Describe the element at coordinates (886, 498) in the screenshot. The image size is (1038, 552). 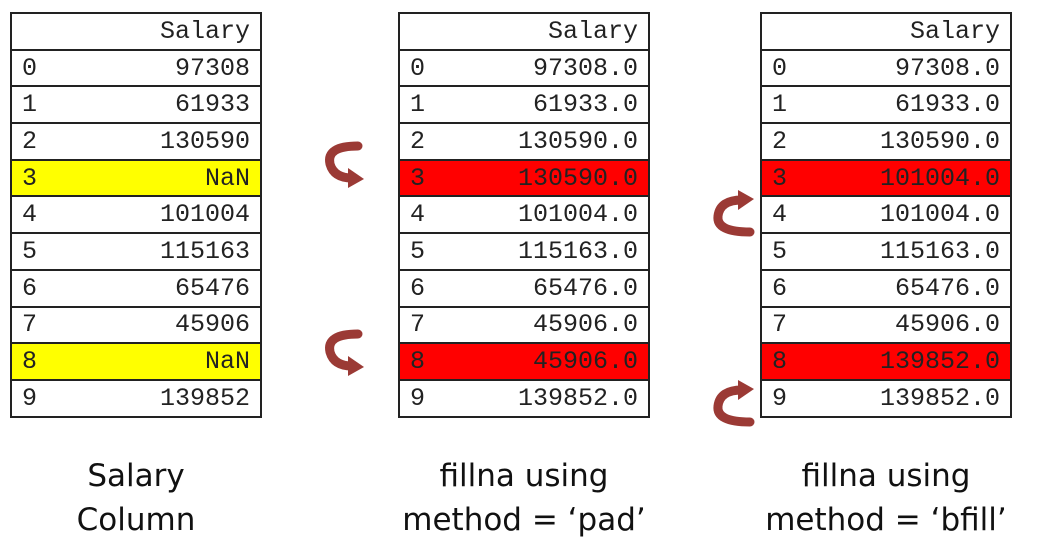
I see `bfill-caption: fillna using method = ‘bfill’` at that location.